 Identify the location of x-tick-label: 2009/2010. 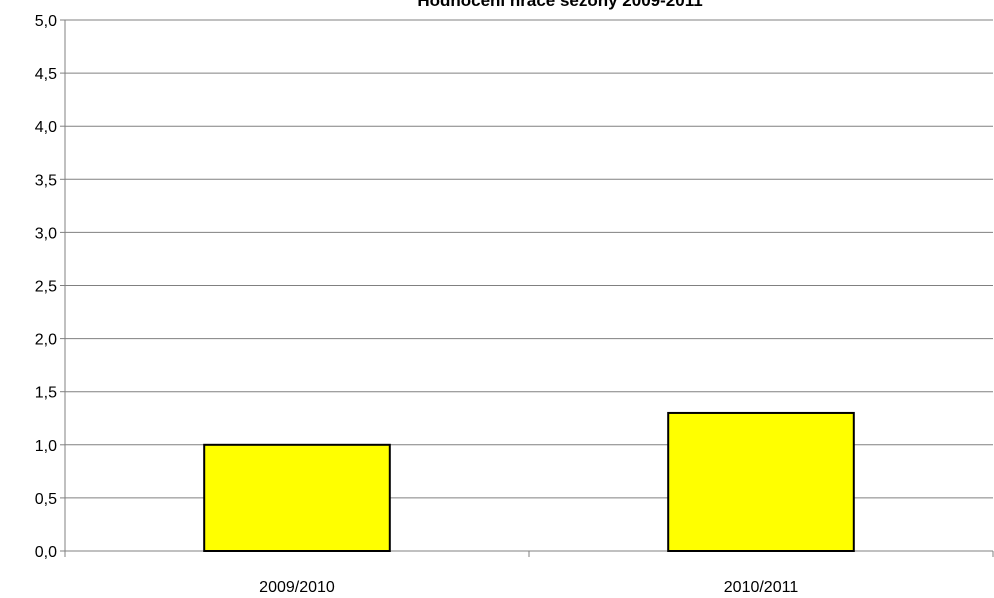
(297, 587).